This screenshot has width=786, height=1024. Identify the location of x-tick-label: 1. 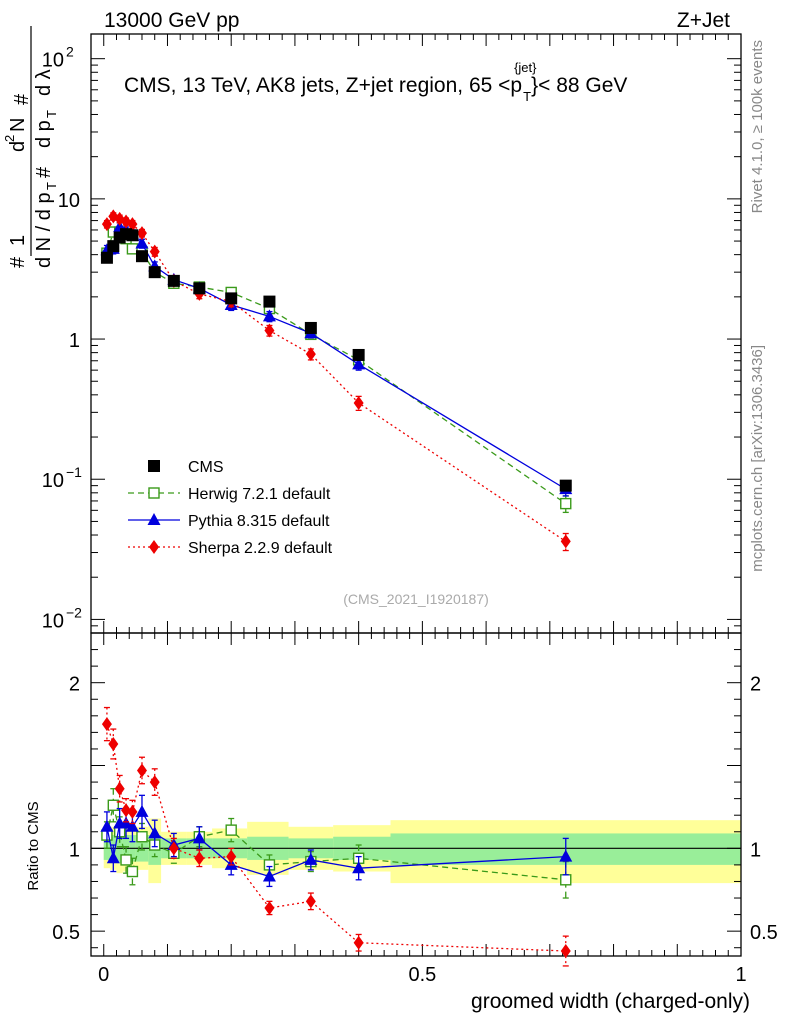
(740, 975).